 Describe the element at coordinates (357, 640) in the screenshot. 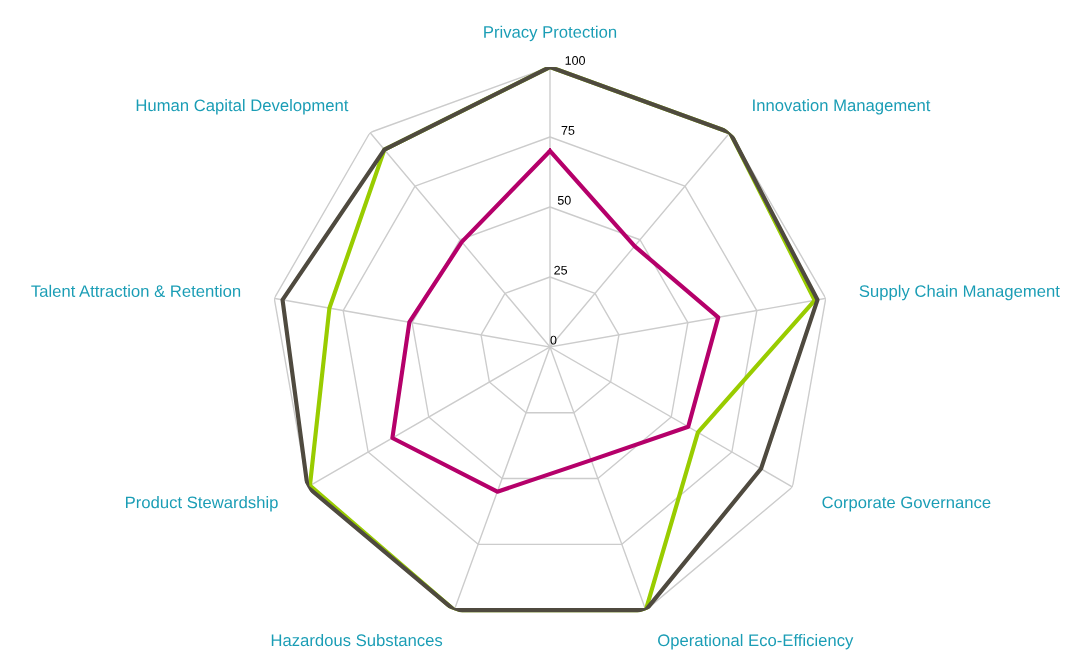

I see `spoke-label: Hazardous Substances` at that location.